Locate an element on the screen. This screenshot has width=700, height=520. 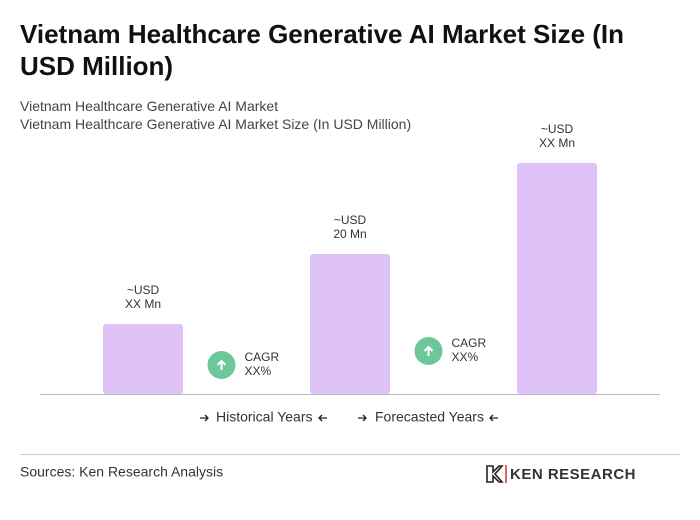
brand-logo: KEN RESEARCH is located at coordinates (561, 474).